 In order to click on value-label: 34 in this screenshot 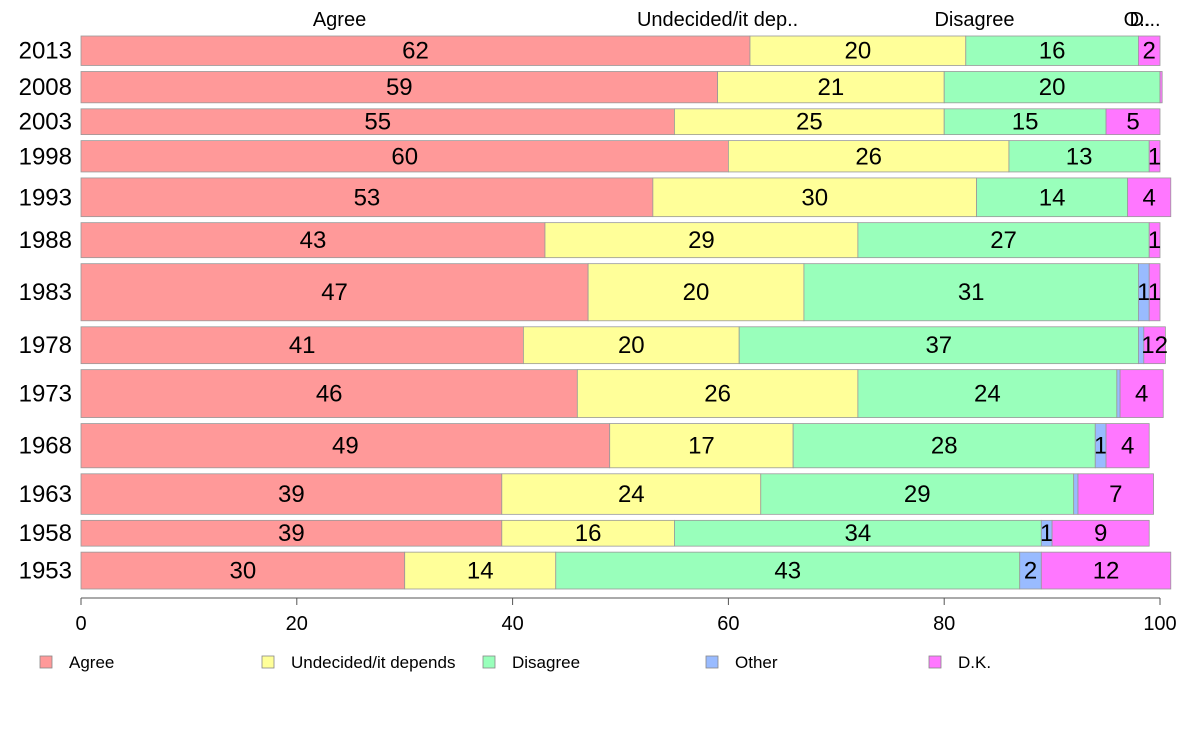, I will do `click(858, 533)`.